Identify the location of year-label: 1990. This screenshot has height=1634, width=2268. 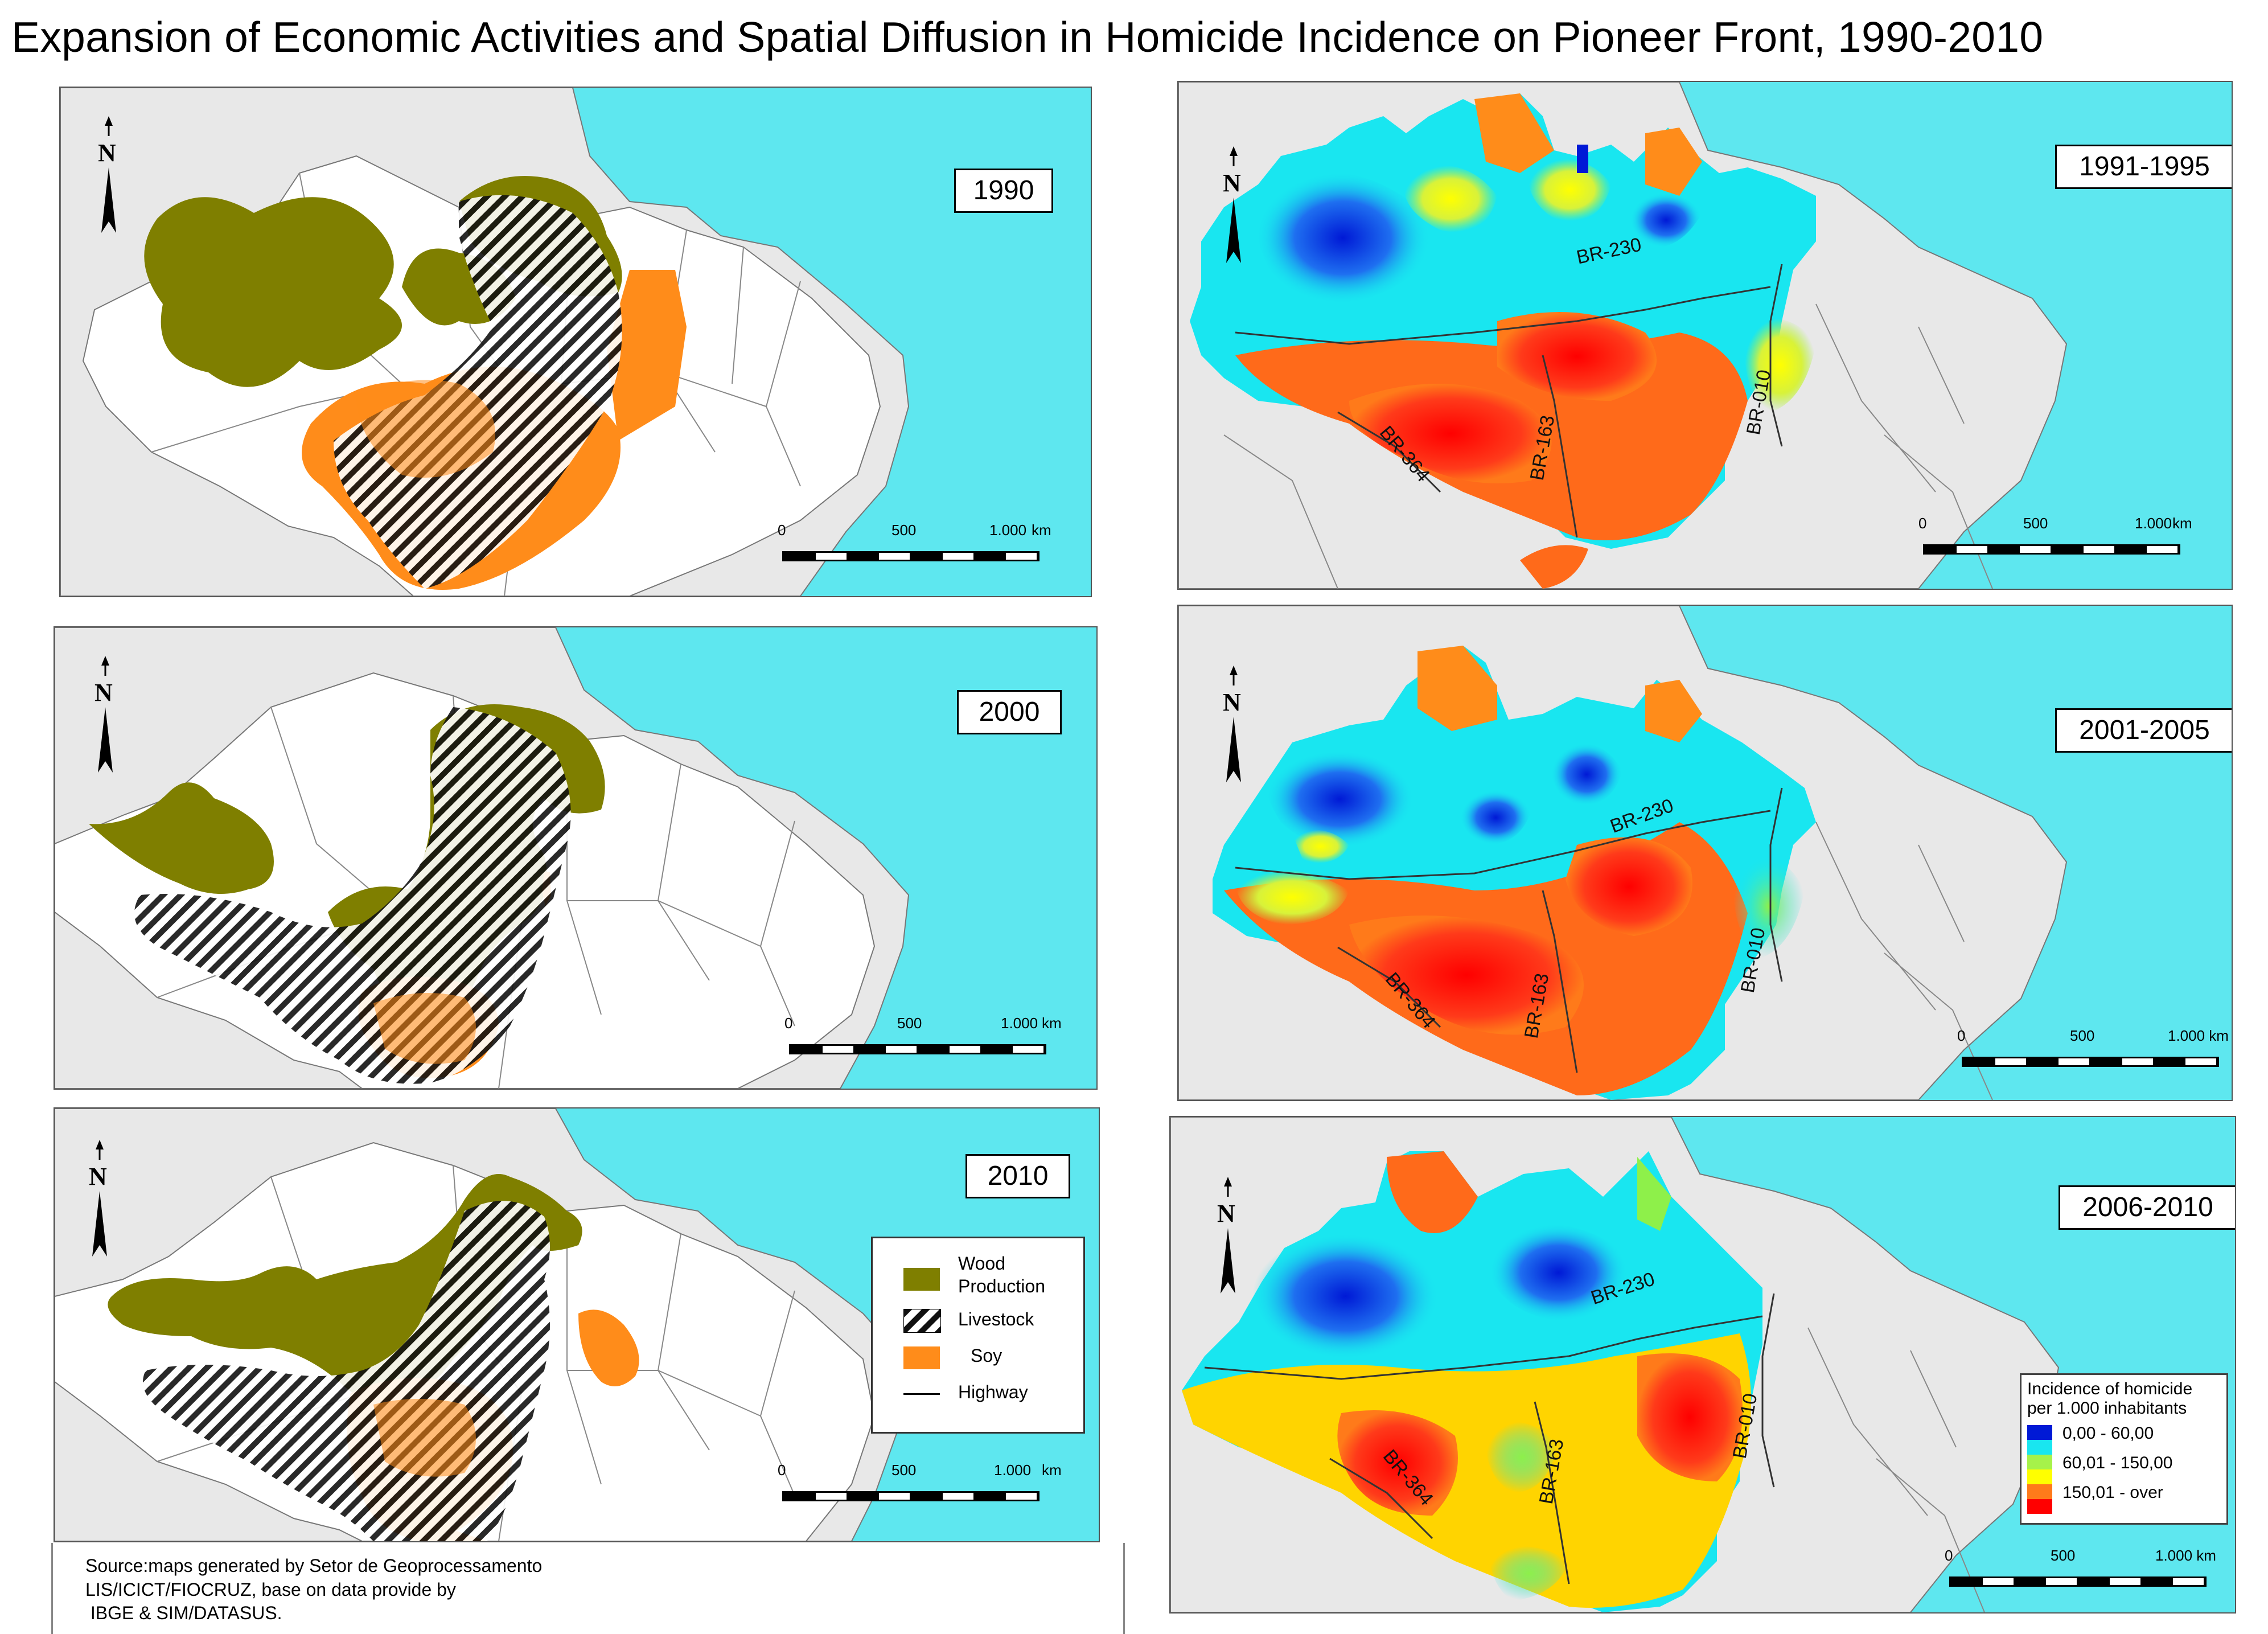
(1003, 191).